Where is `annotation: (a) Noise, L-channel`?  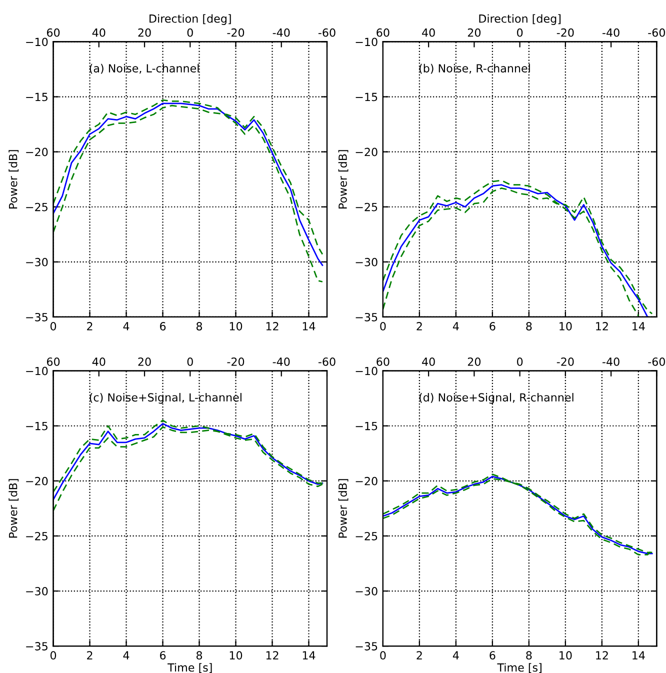 annotation: (a) Noise, L-channel is located at coordinates (144, 69).